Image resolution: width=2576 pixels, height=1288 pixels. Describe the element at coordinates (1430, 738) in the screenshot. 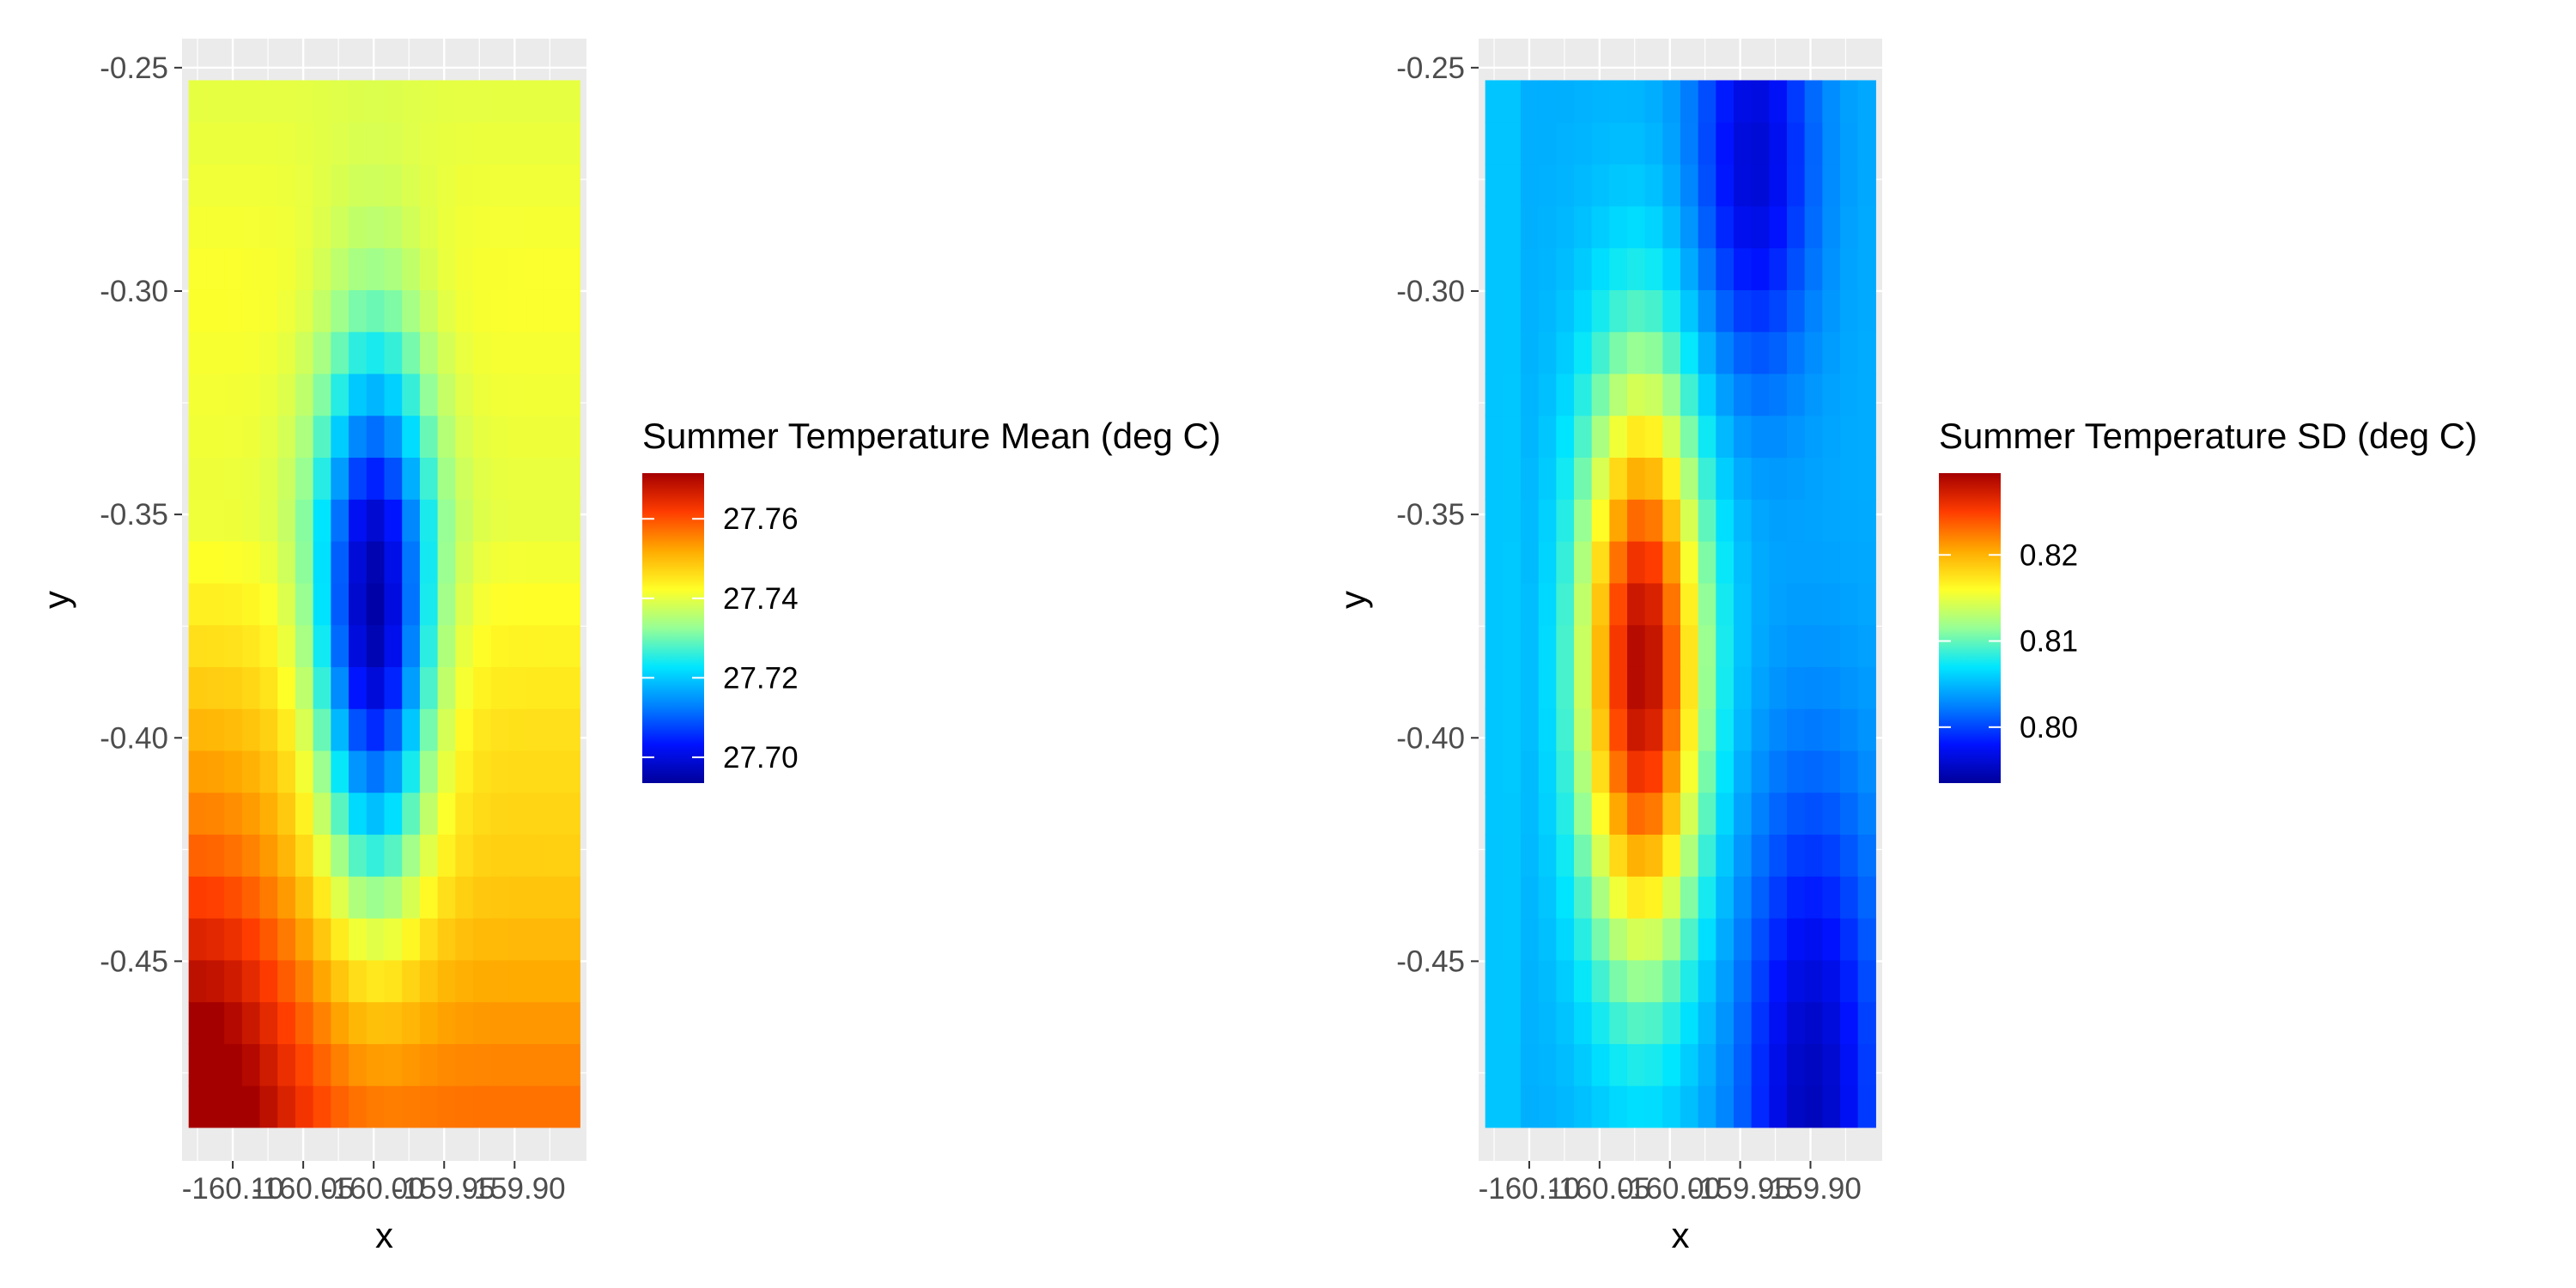

I see `y-tick-label: -0.40` at that location.